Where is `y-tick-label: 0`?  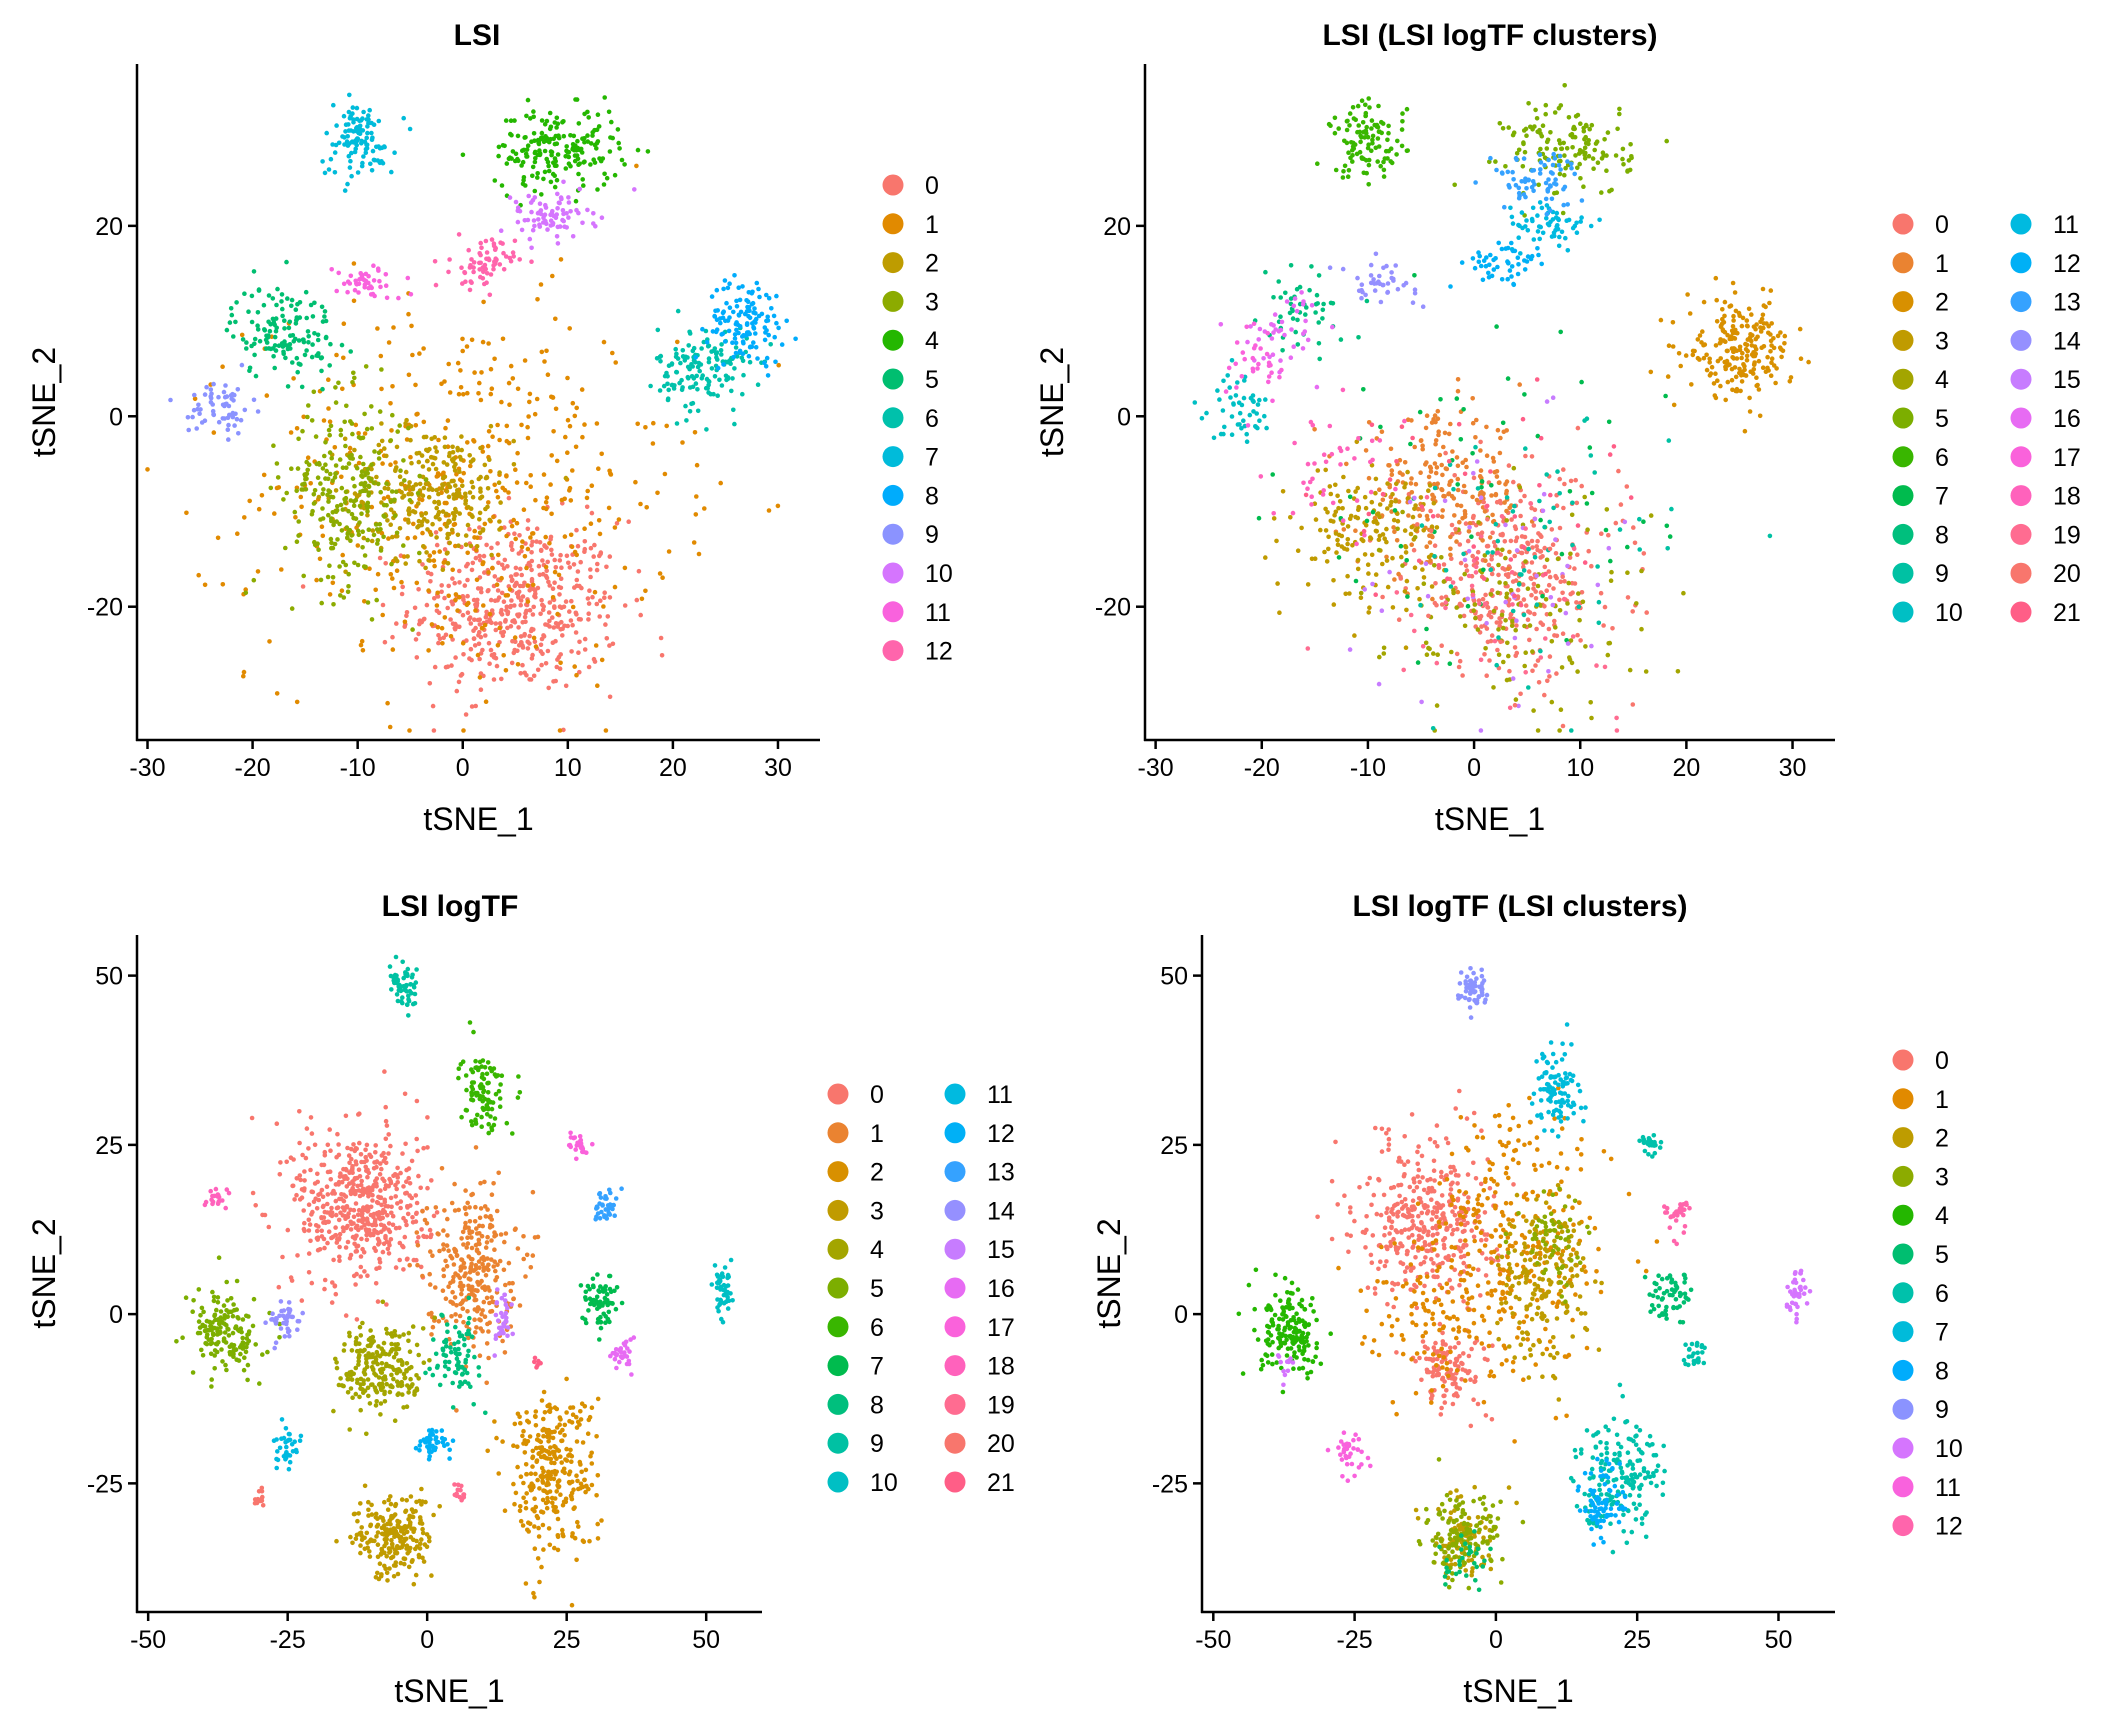
y-tick-label: 0 is located at coordinates (116, 417).